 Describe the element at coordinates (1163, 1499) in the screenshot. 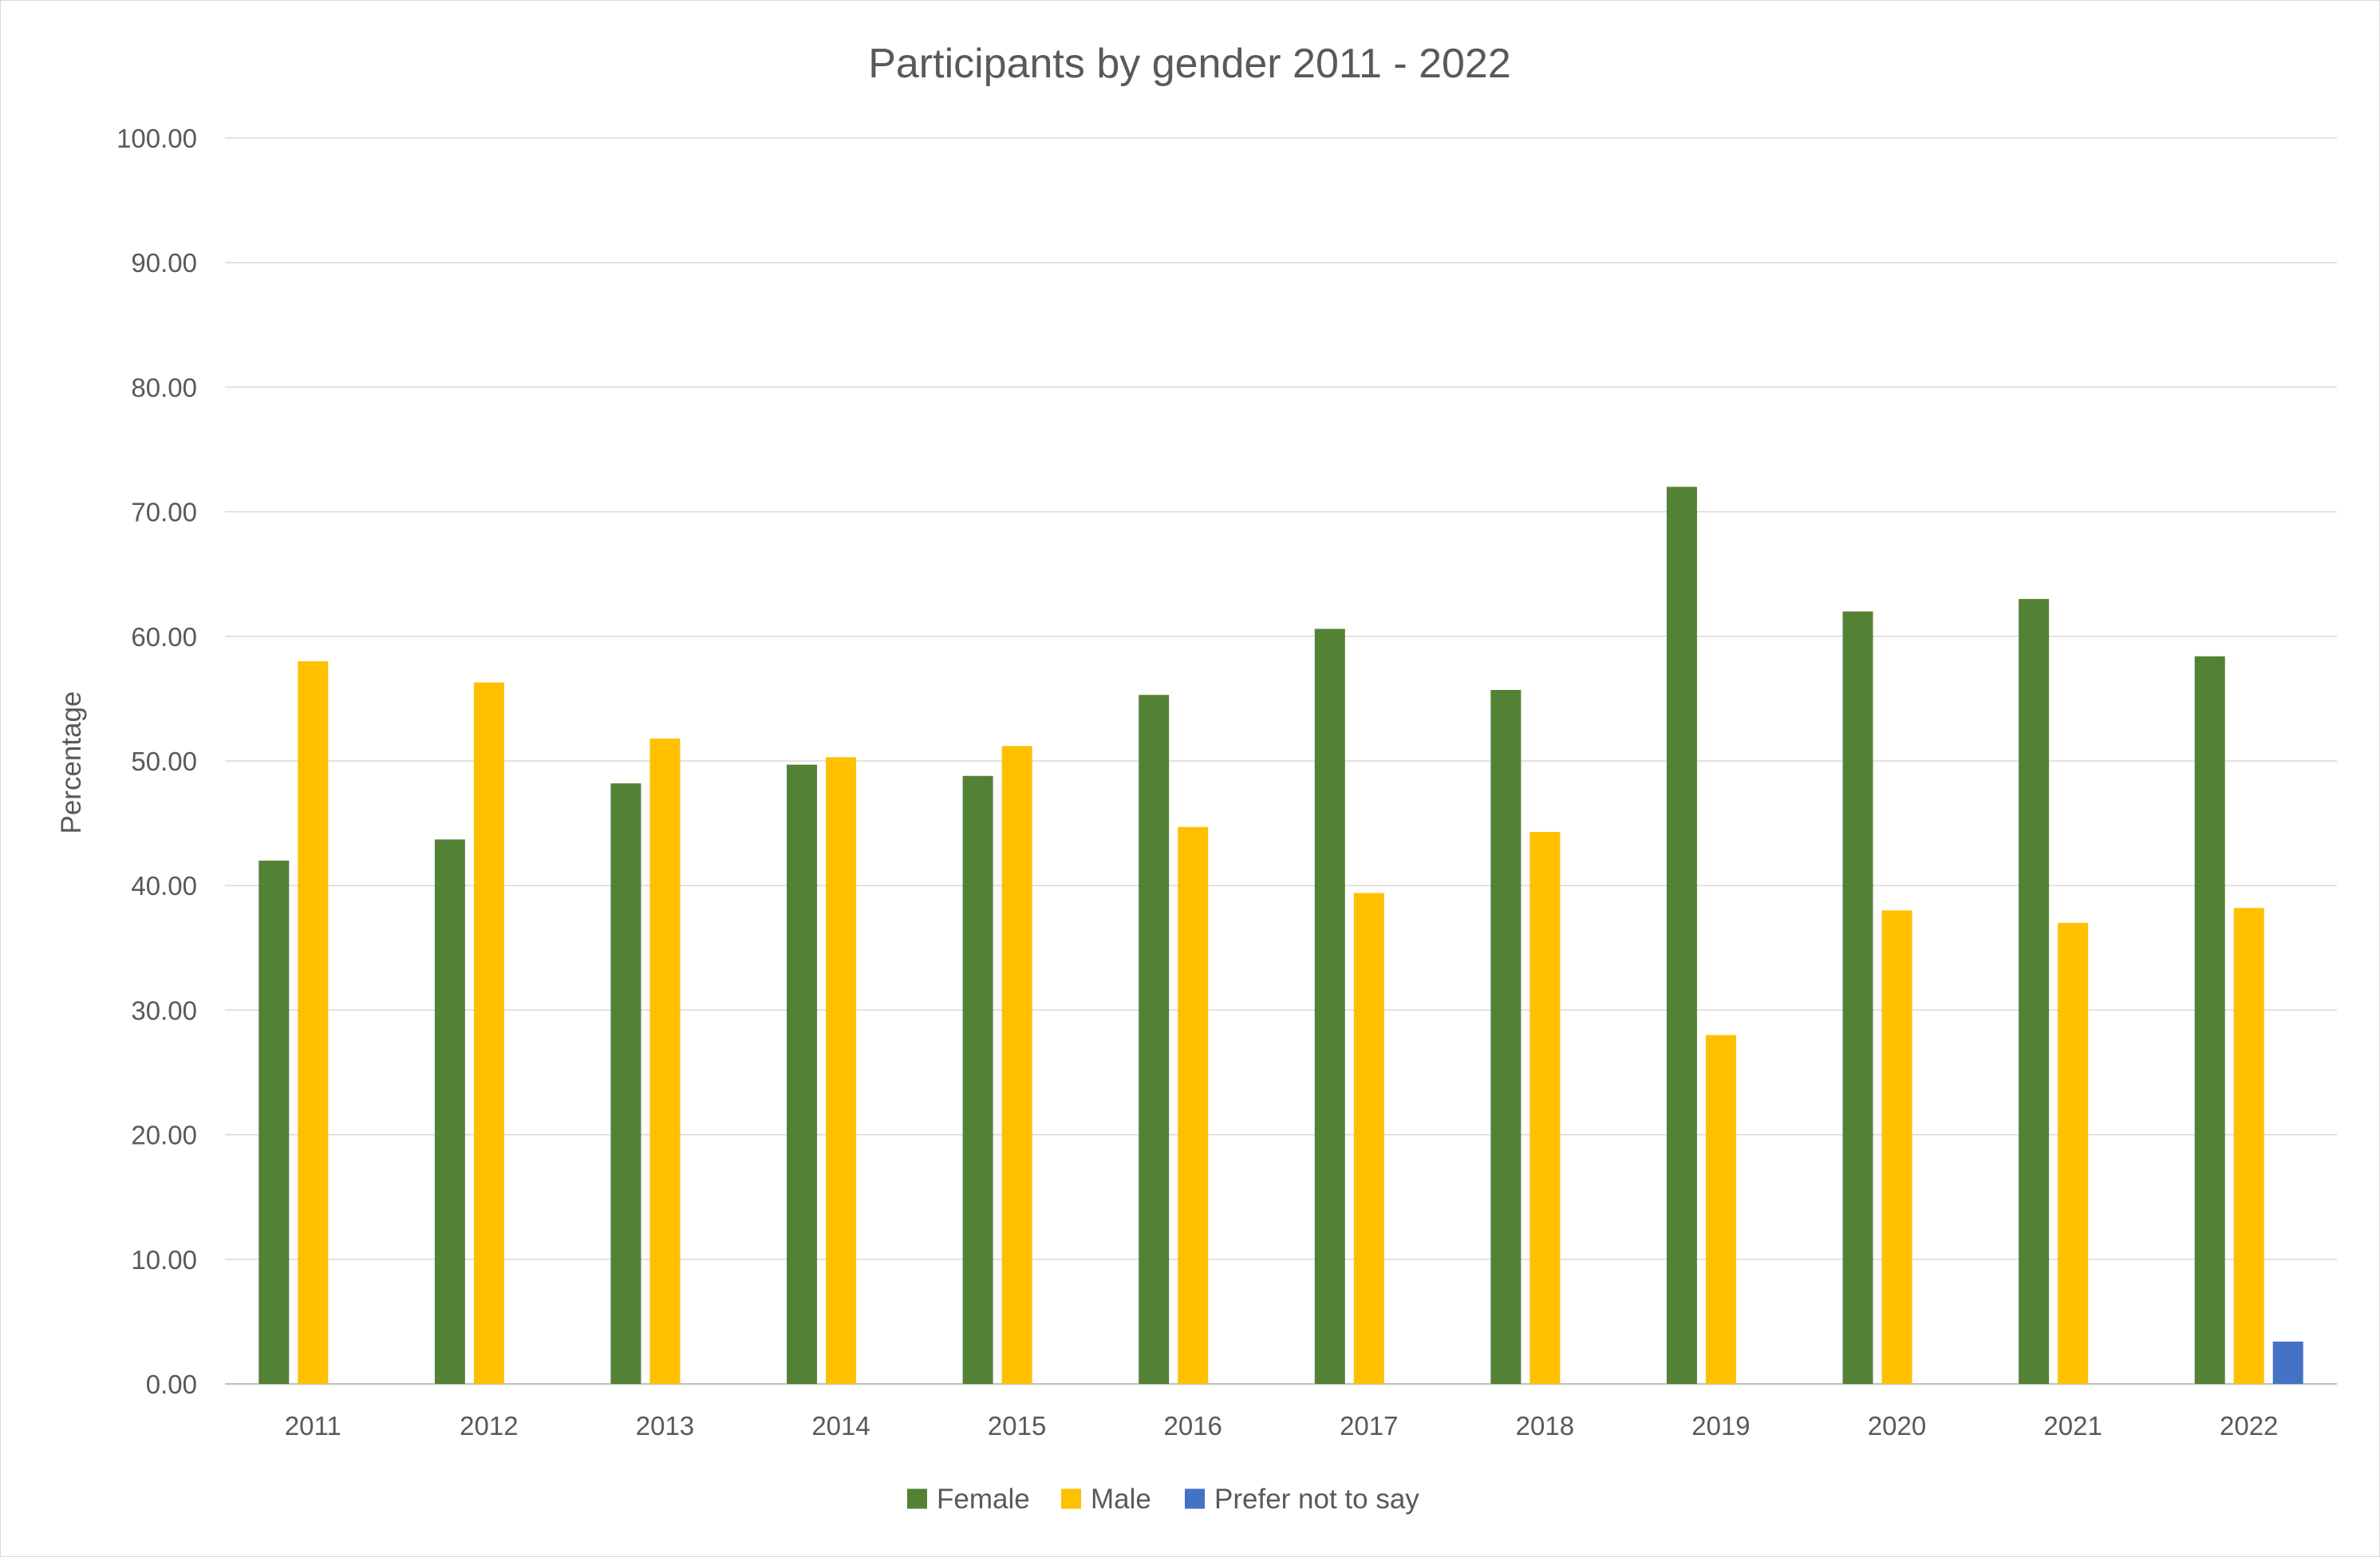

I see `legend: Female Male Prefer not to say` at that location.